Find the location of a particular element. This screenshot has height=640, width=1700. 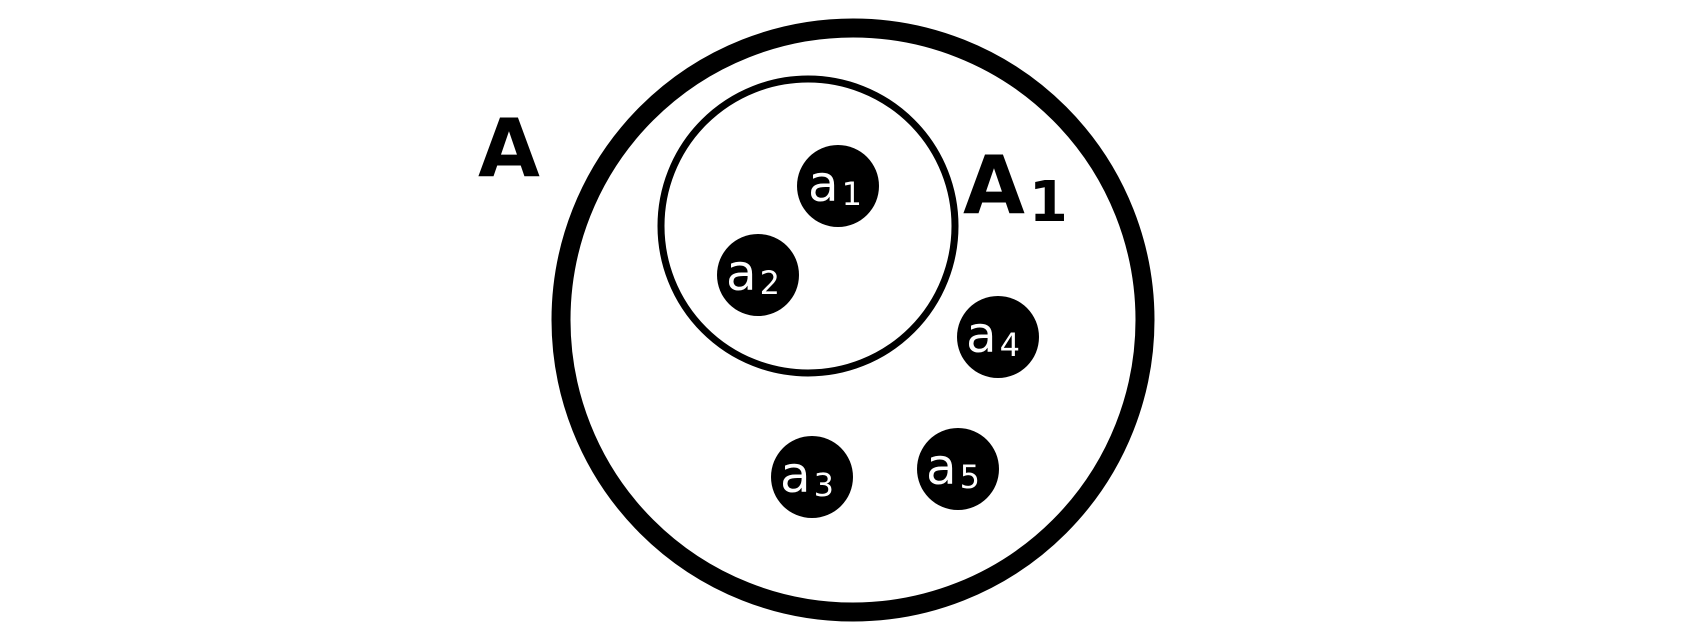

element-a5-disc is located at coordinates (958, 469).